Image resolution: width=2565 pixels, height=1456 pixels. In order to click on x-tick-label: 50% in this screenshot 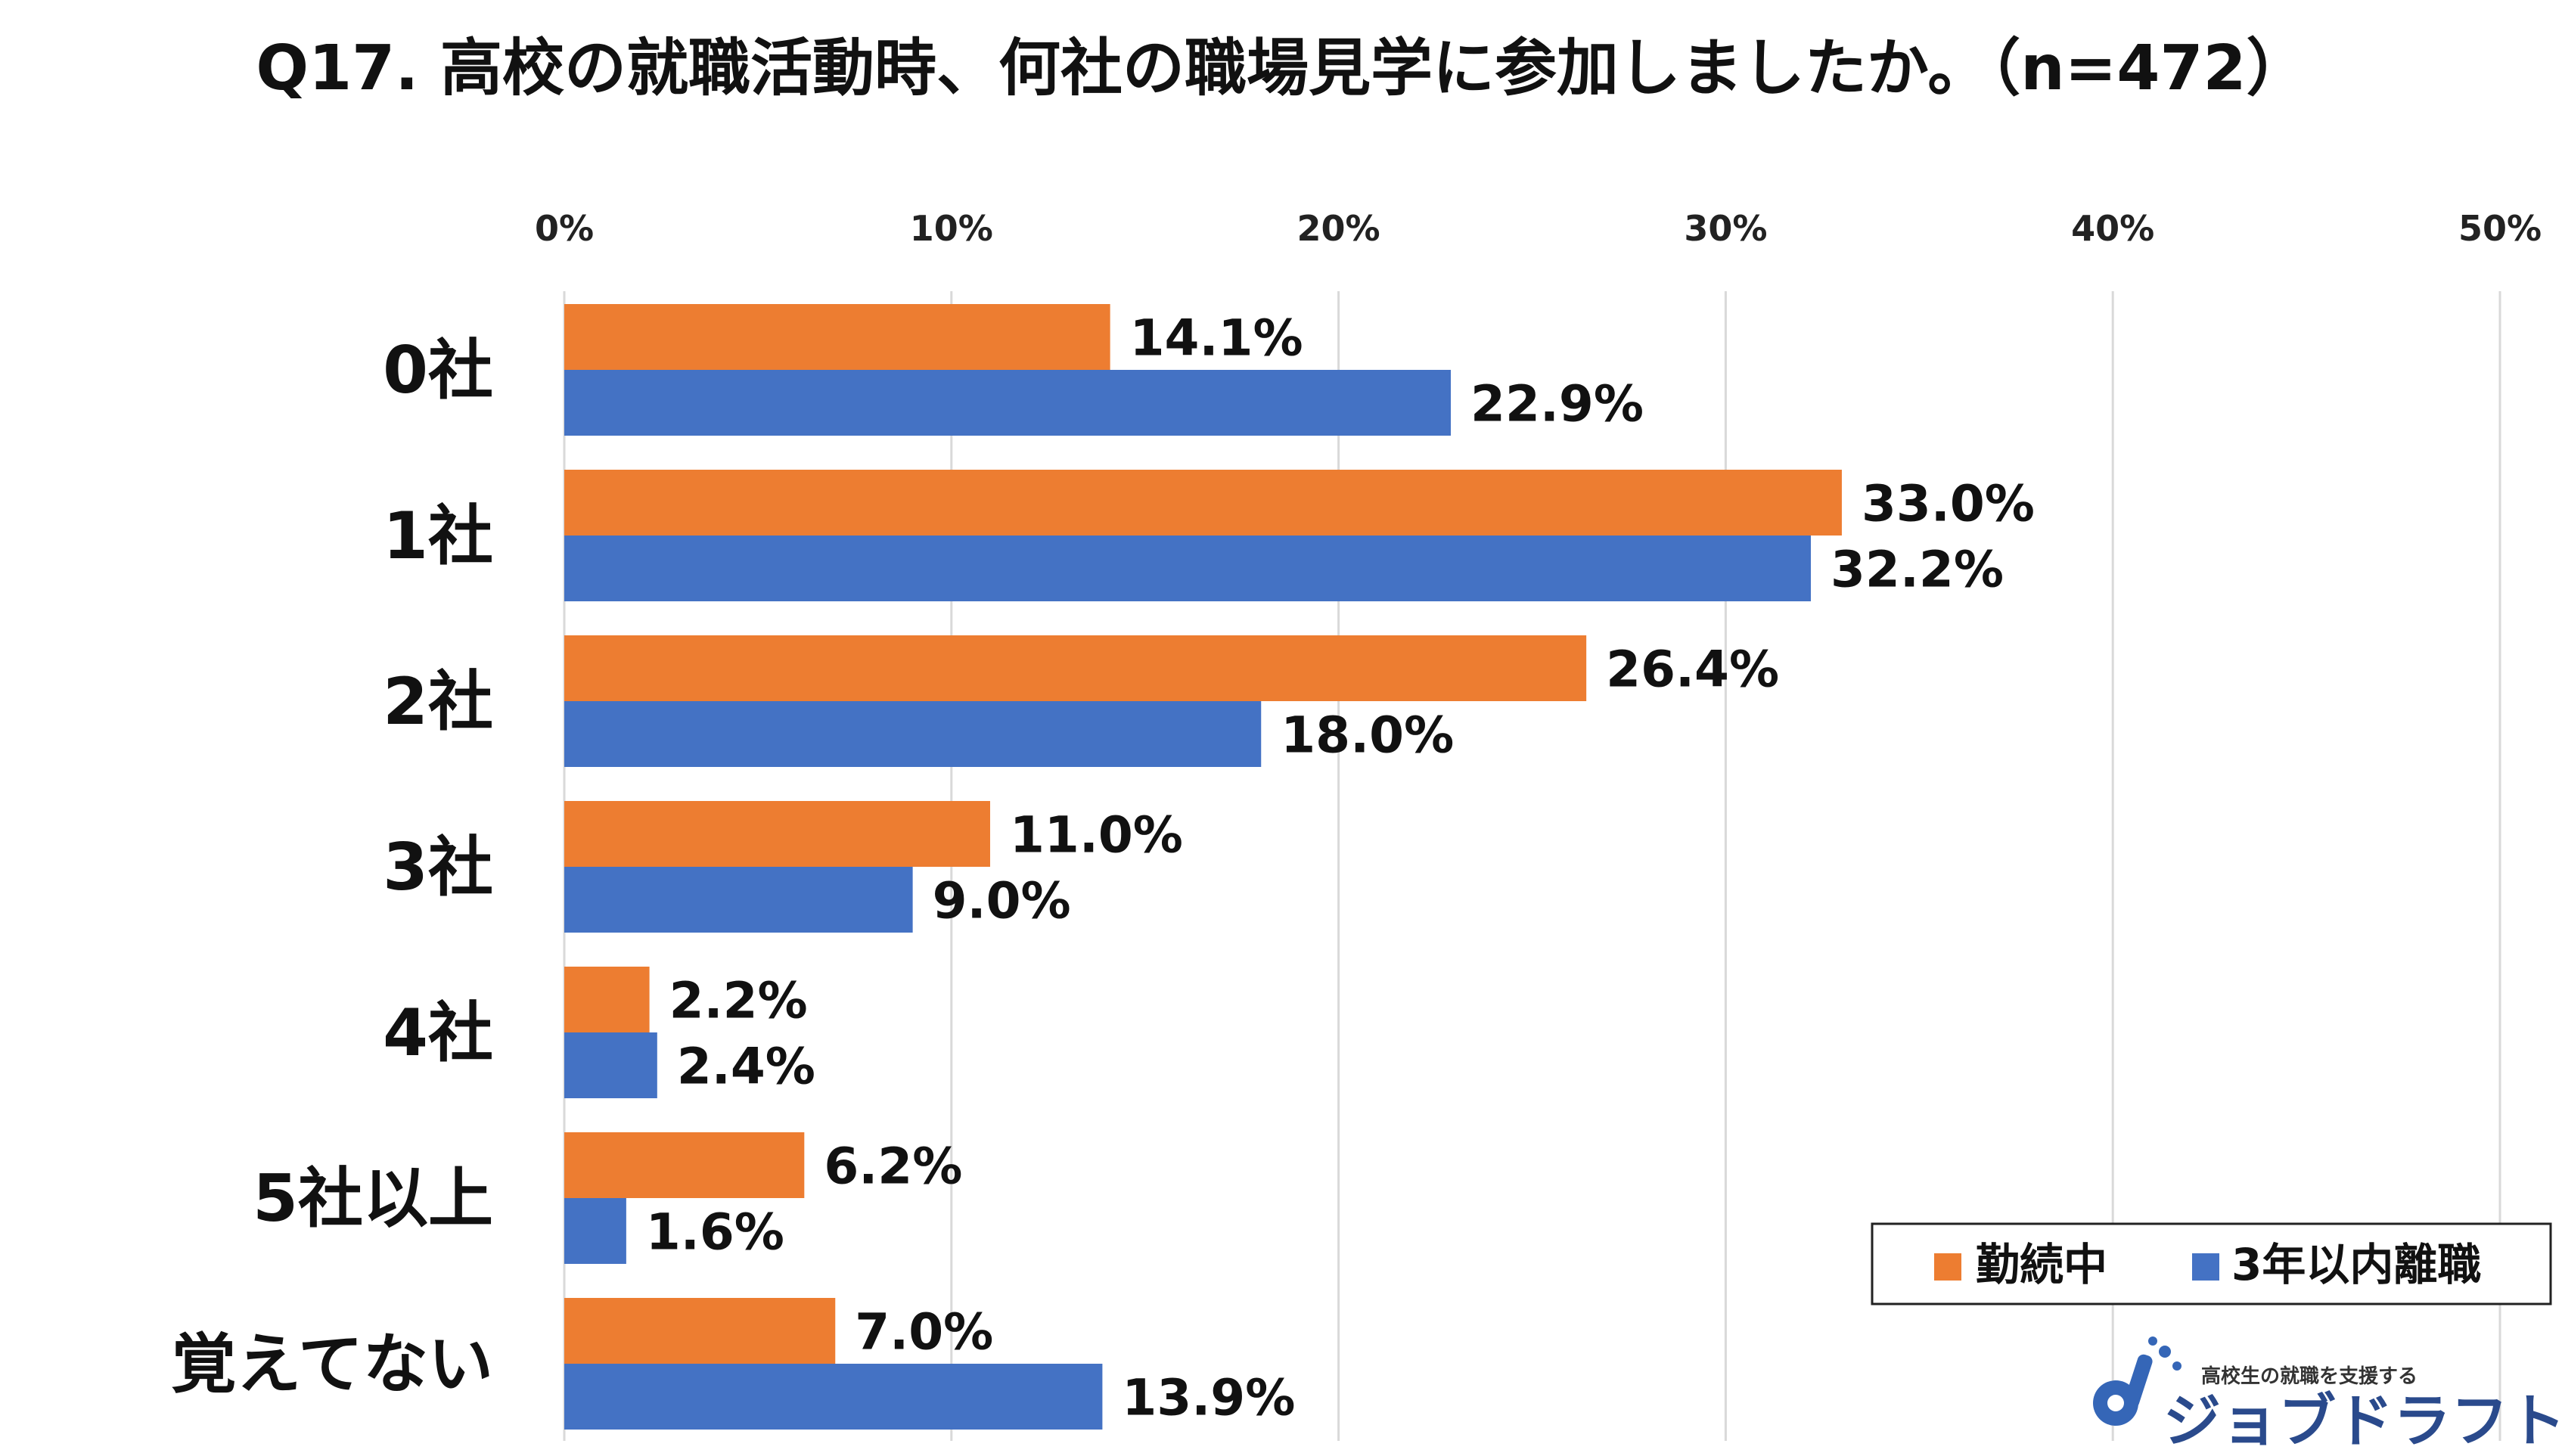, I will do `click(2500, 228)`.